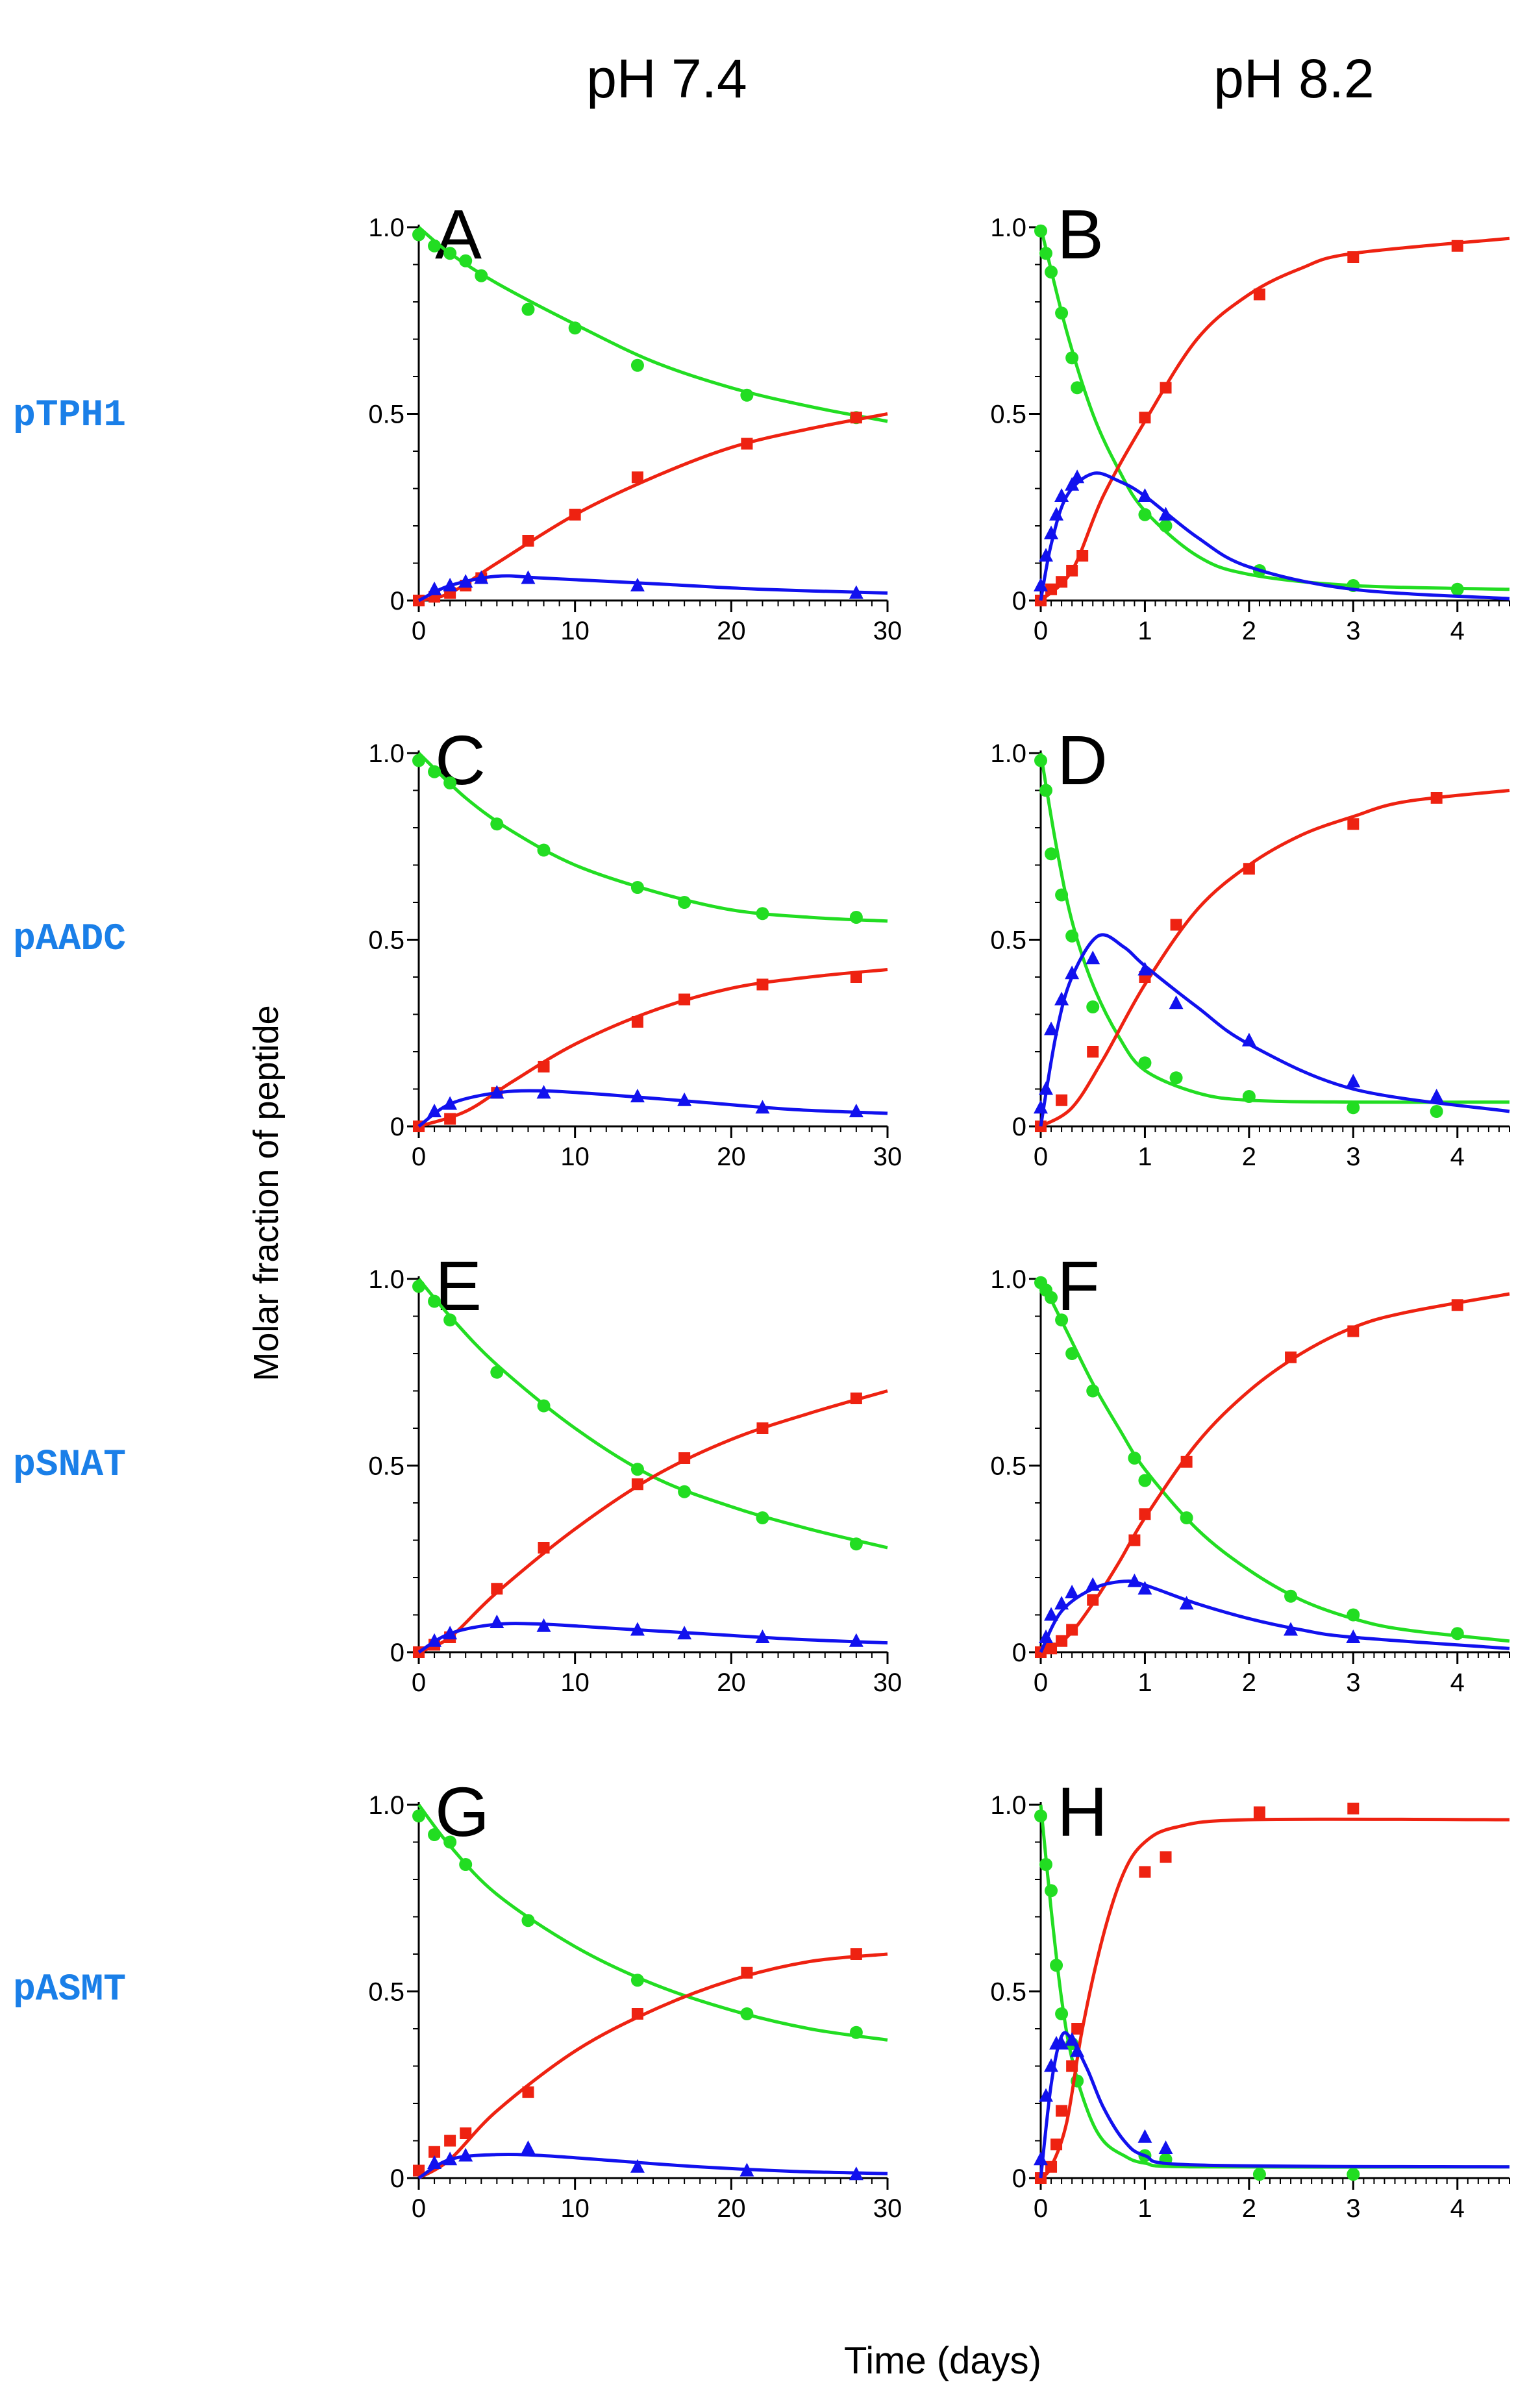 This screenshot has width=1540, height=2391. Describe the element at coordinates (266, 1193) in the screenshot. I see `y-axis-label: Molar fraction of peptide` at that location.